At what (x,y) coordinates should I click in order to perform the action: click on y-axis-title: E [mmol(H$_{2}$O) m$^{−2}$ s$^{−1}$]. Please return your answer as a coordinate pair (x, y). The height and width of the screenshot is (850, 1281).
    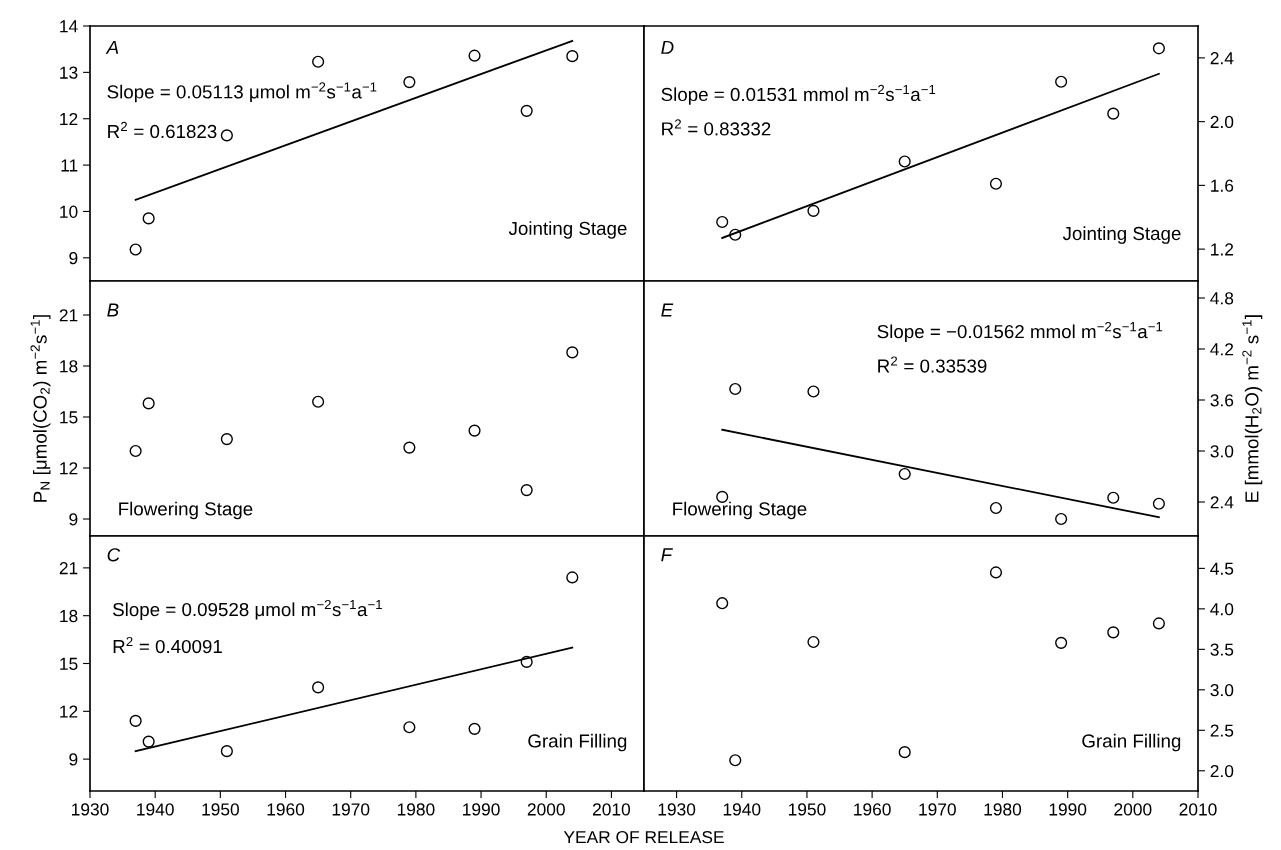
    Looking at the image, I should click on (1252, 408).